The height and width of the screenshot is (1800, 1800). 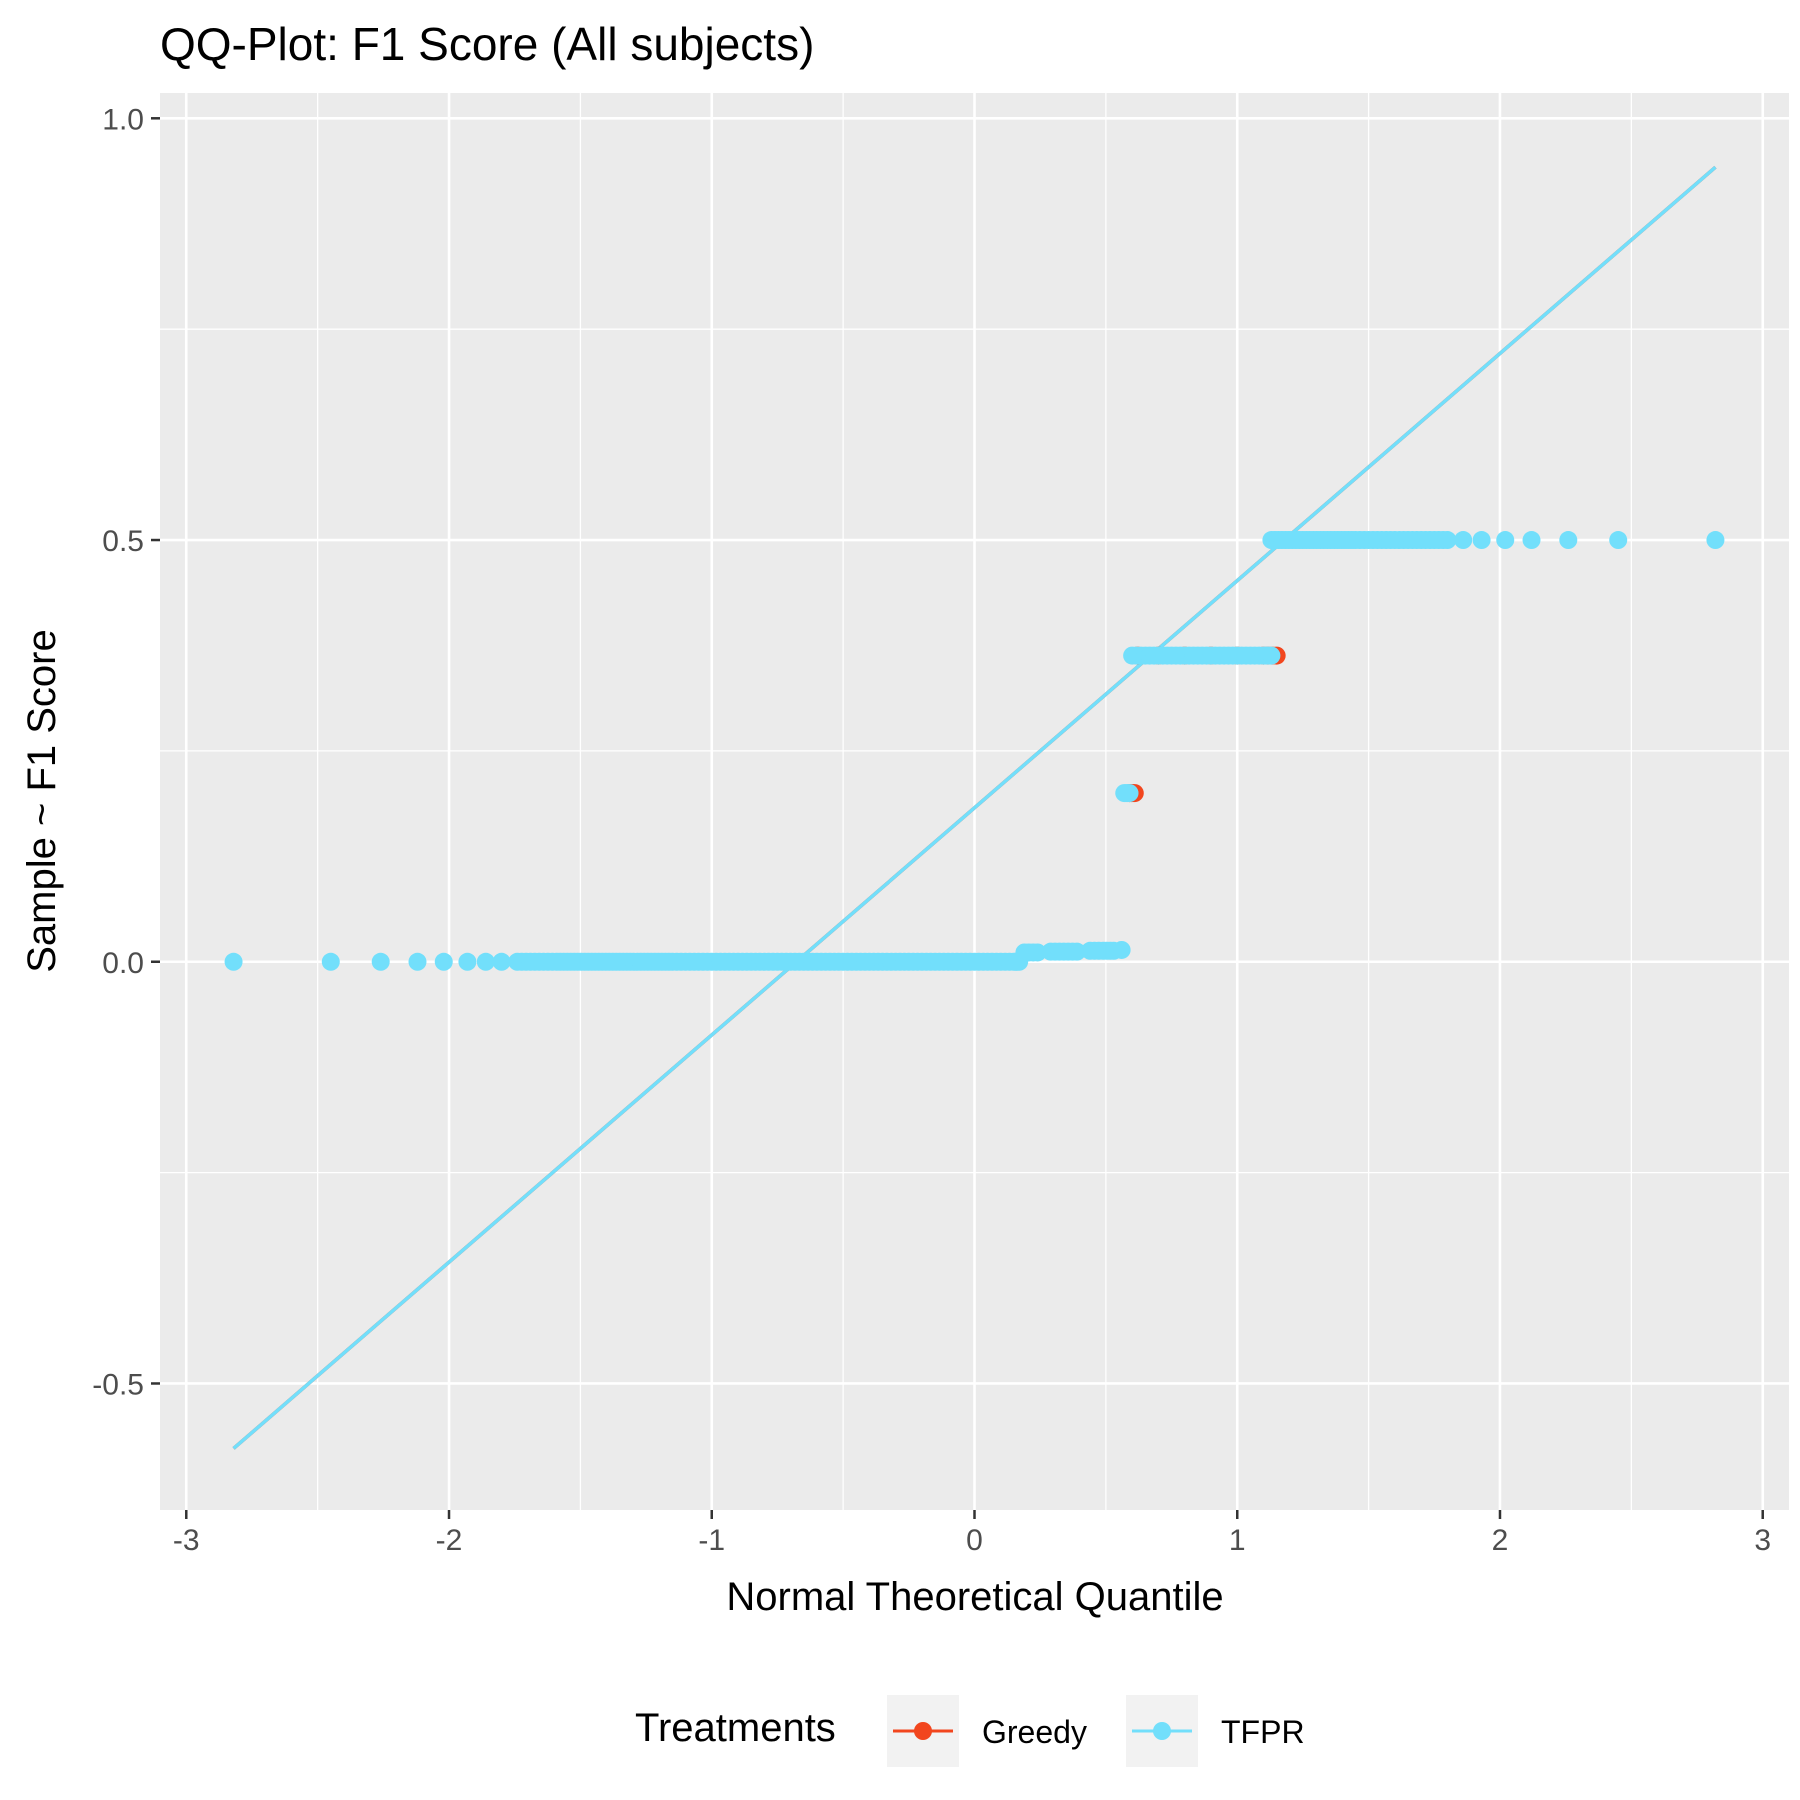 I want to click on legend-label-tfpr: TFPR, so click(x=1263, y=1732).